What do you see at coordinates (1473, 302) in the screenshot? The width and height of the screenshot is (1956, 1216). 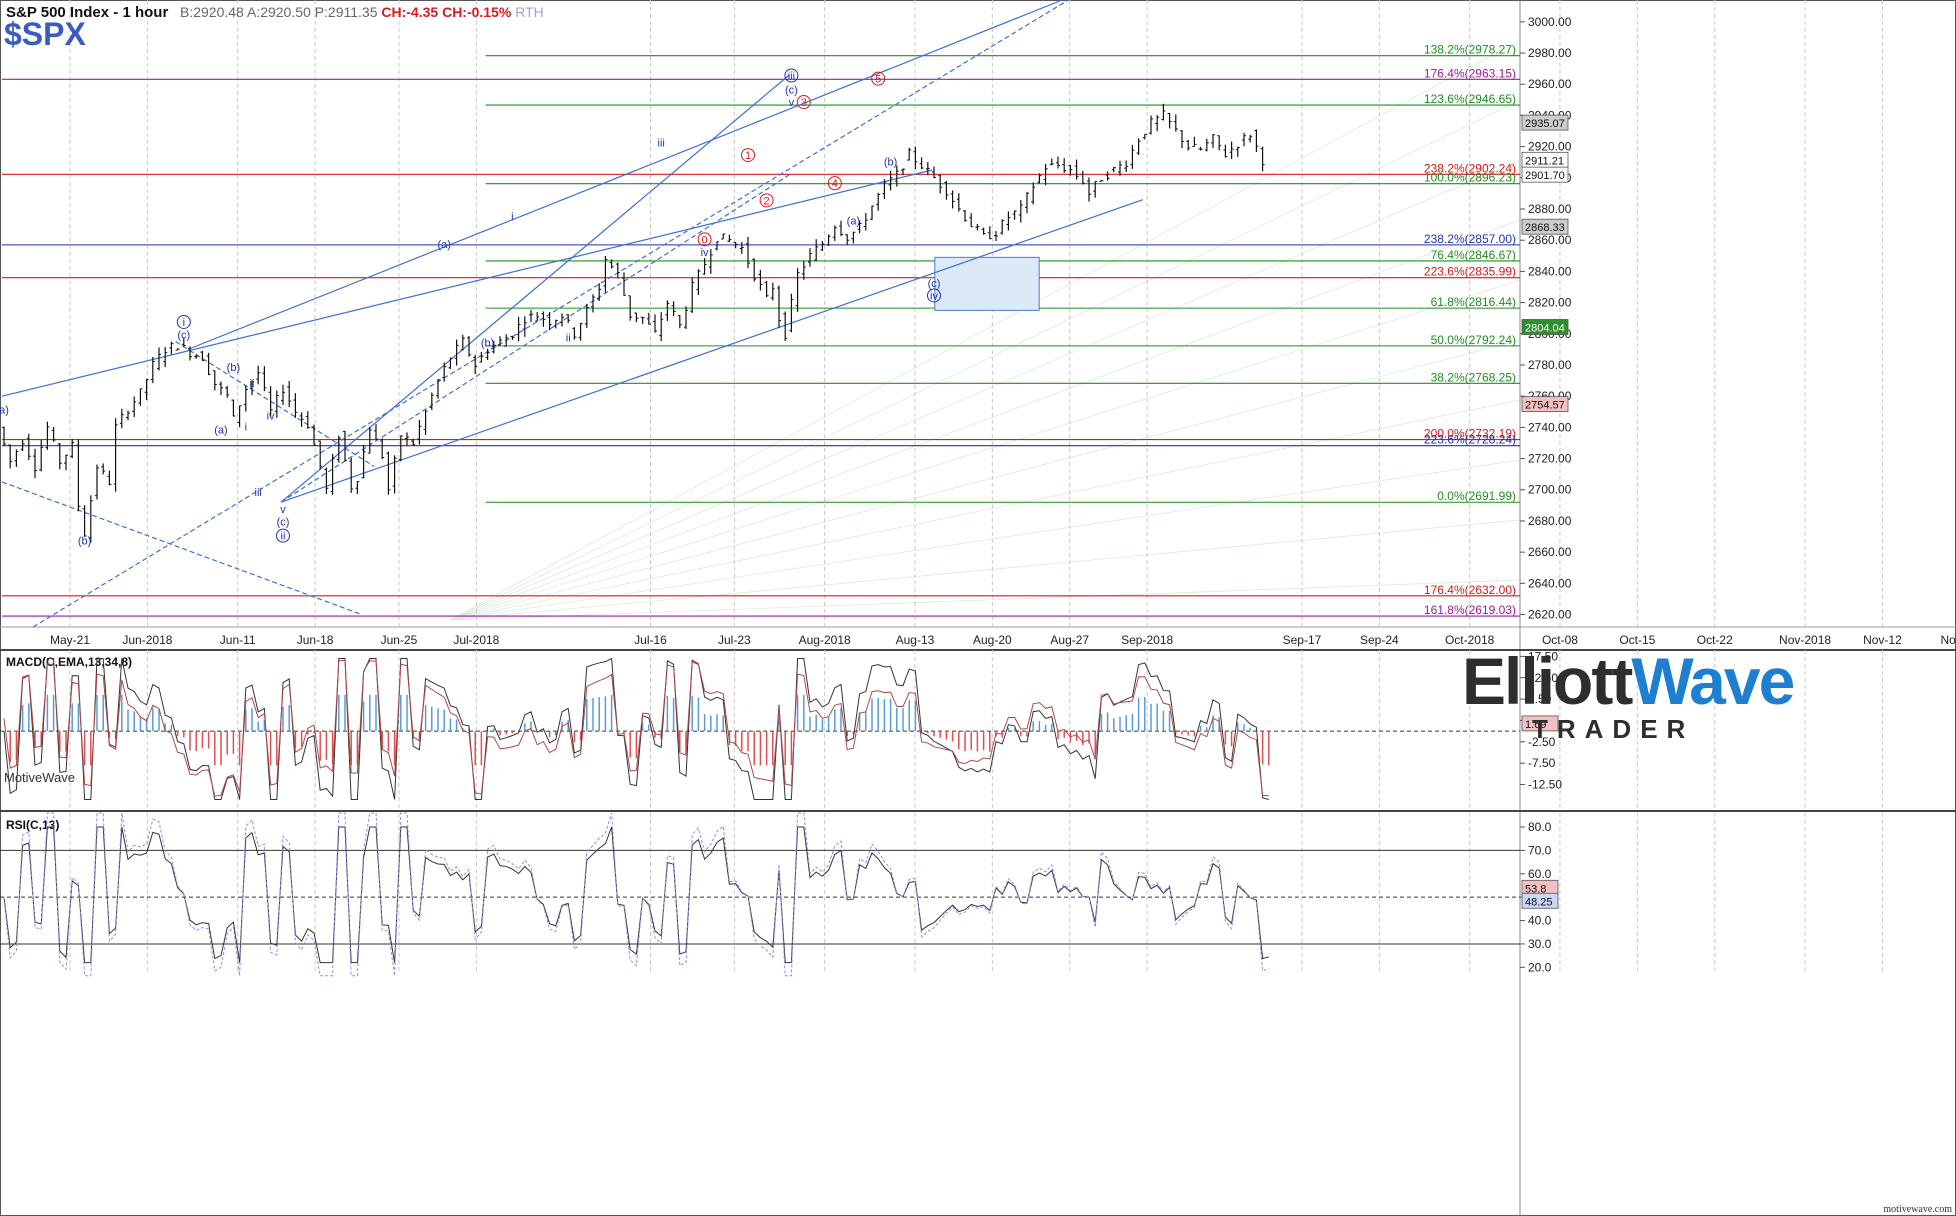 I see `fib-level-label: 61.8%(2816.44)` at bounding box center [1473, 302].